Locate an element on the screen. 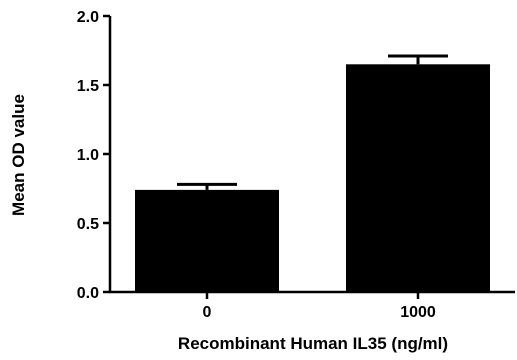 The image size is (517, 360). x-tick-label: 1000 is located at coordinates (418, 312).